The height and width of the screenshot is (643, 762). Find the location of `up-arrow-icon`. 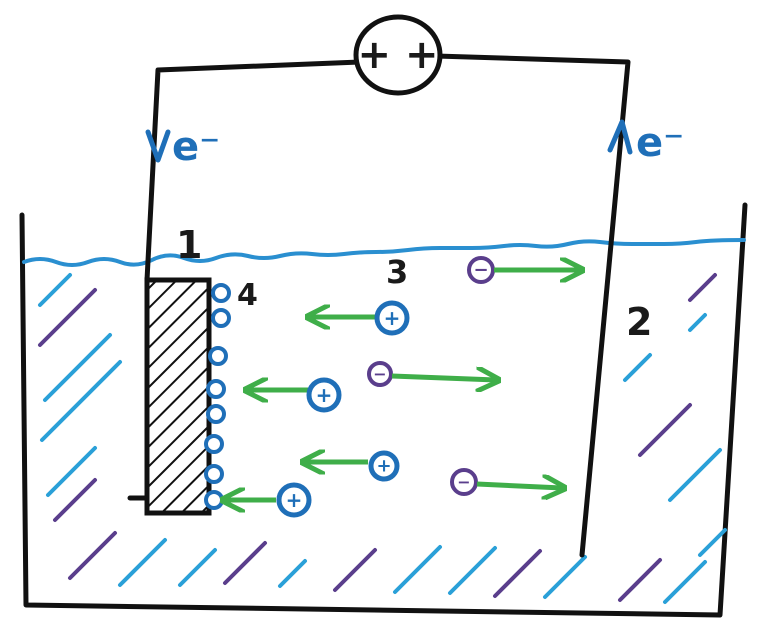

up-arrow-icon is located at coordinates (620, 137).